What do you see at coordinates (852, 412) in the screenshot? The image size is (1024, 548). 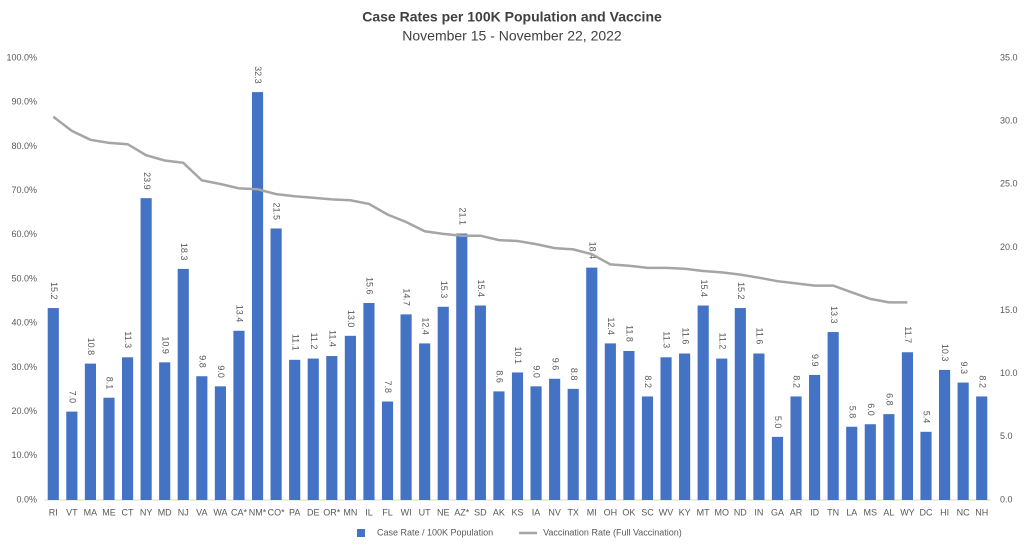 I see `data-label: 5.8` at bounding box center [852, 412].